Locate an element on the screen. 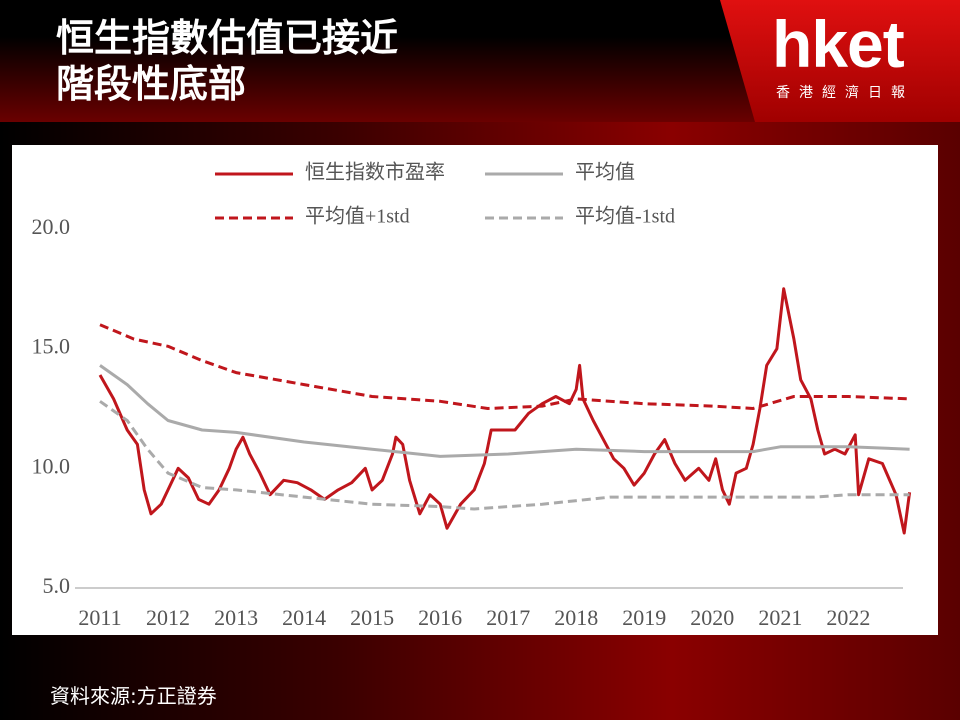 The image size is (960, 720). logo-subtitle: 香港經濟日報 is located at coordinates (845, 93).